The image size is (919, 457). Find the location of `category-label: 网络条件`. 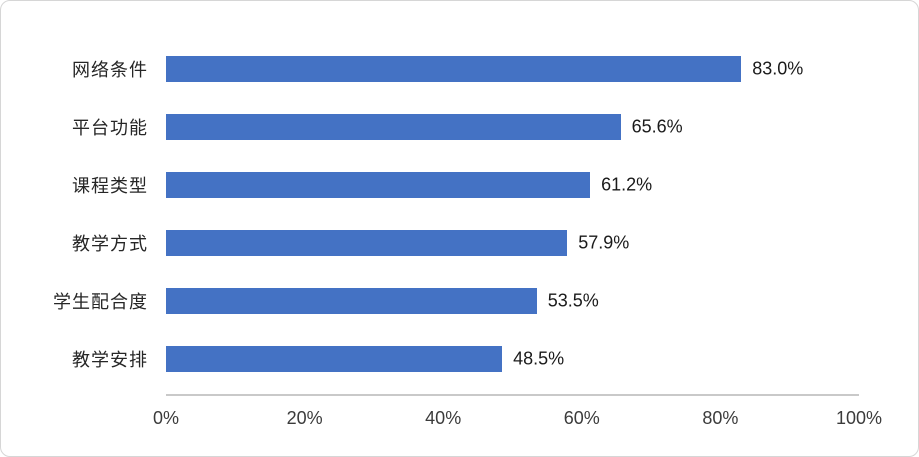

category-label: 网络条件 is located at coordinates (110, 70).